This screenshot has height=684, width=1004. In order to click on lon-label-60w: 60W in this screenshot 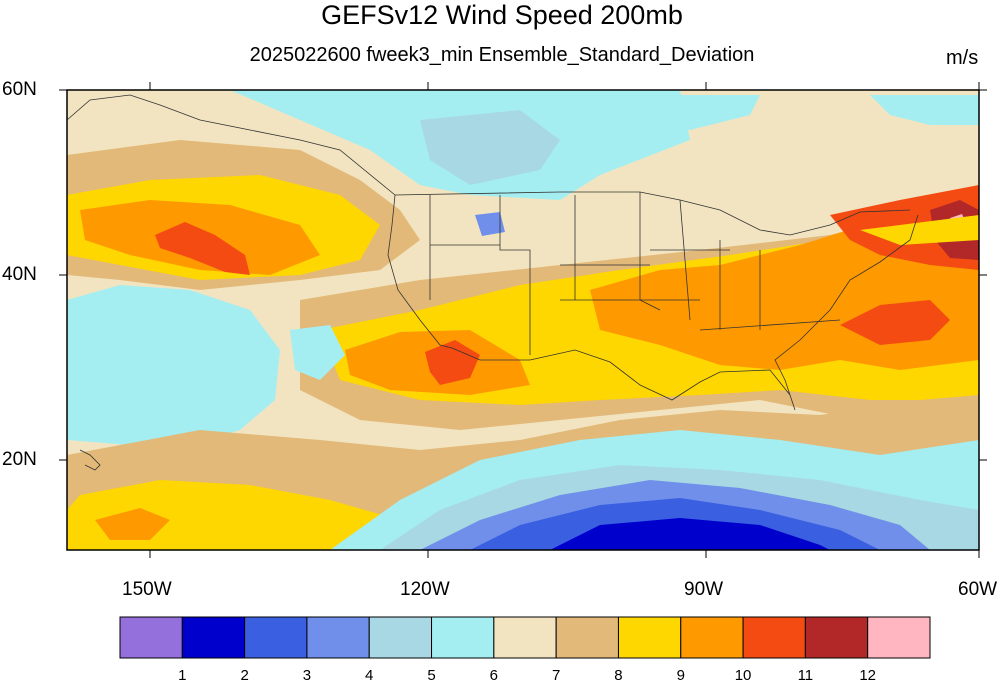, I will do `click(978, 589)`.